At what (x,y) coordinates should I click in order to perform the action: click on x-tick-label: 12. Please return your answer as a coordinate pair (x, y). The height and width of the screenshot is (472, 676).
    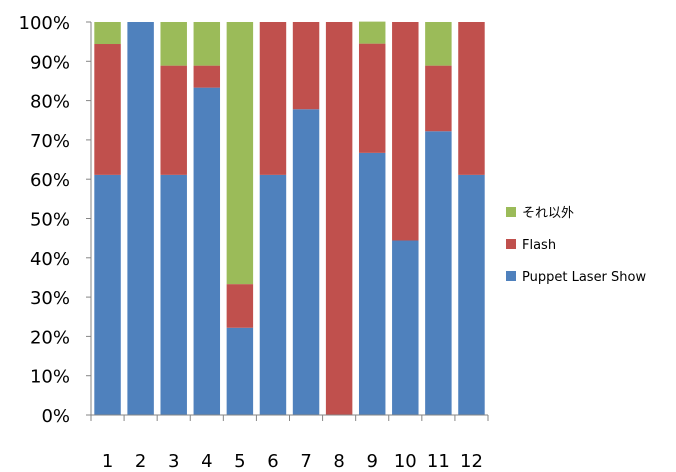
    Looking at the image, I should click on (471, 461).